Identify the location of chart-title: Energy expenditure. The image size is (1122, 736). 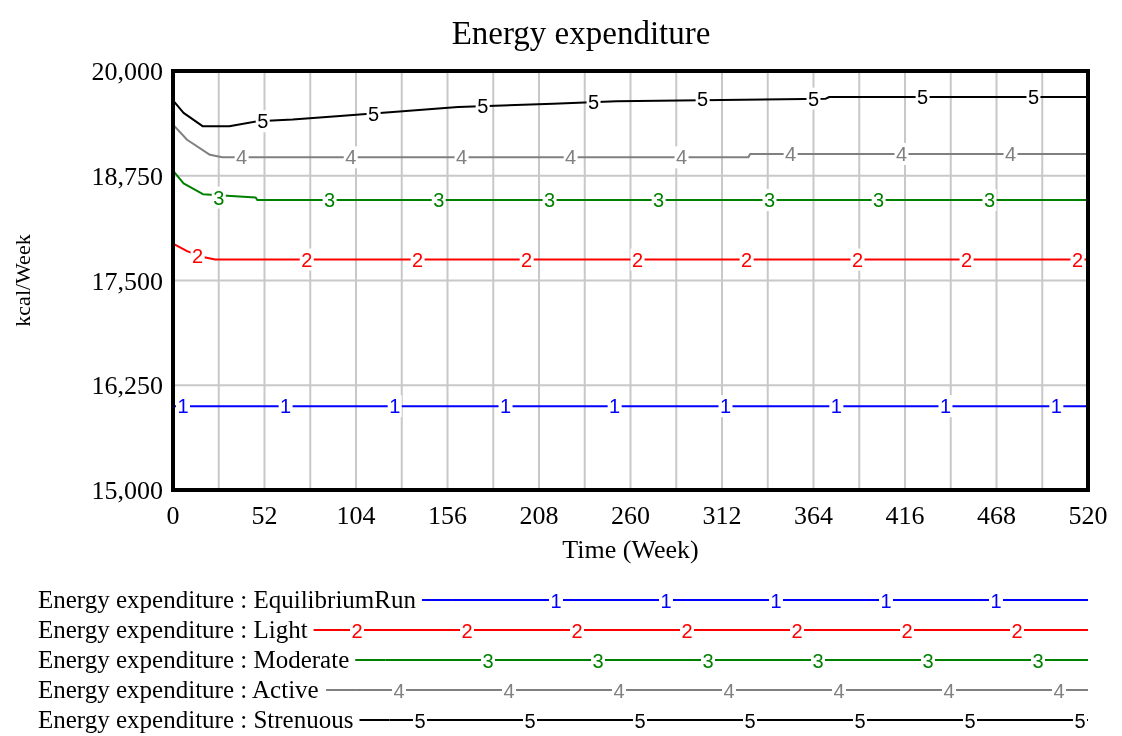
(581, 33).